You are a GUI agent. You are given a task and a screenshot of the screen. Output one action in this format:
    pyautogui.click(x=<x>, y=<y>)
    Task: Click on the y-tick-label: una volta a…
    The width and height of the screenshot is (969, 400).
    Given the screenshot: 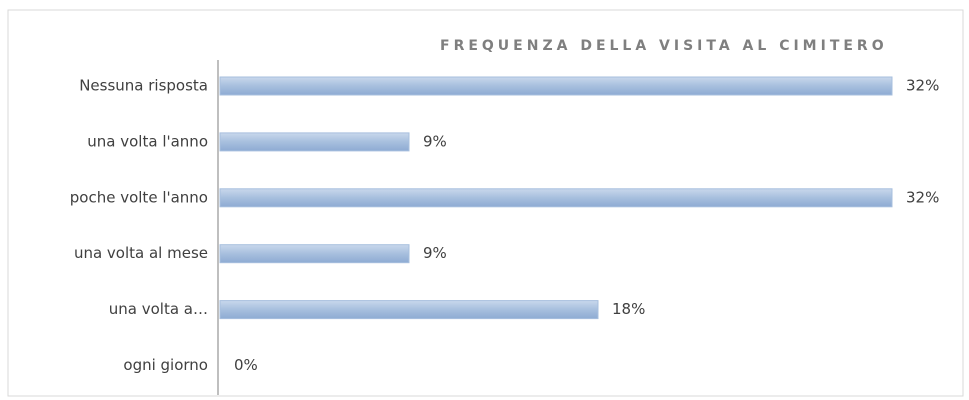 What is the action you would take?
    pyautogui.click(x=158, y=309)
    